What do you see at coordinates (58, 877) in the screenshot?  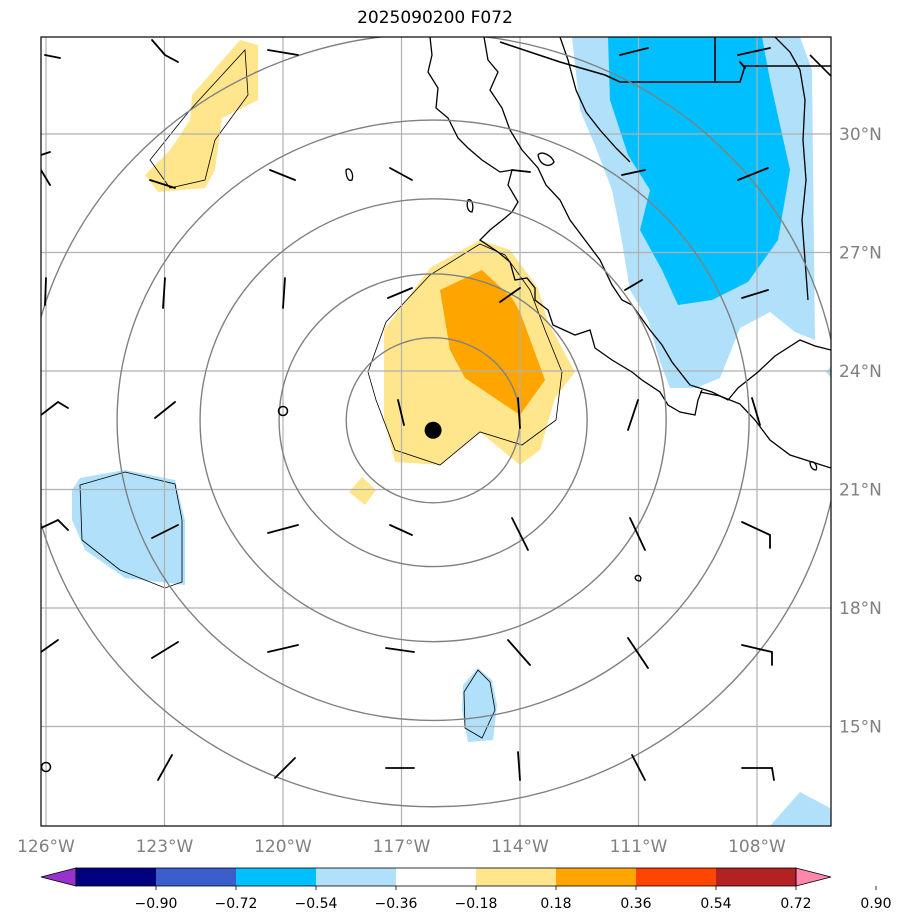 I see `colorbar-extend-low` at bounding box center [58, 877].